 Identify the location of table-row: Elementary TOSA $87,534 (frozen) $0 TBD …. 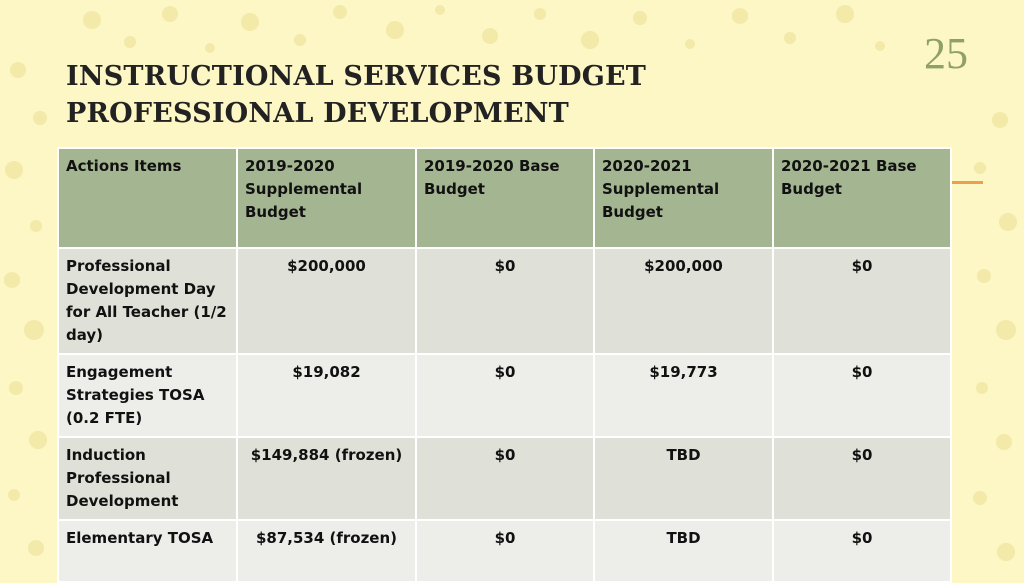
(504, 551).